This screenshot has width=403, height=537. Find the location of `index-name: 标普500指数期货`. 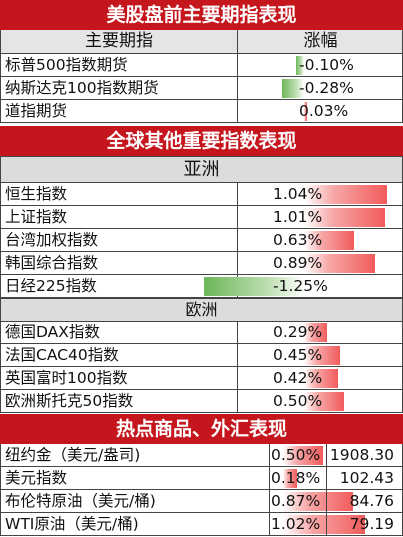

index-name: 标普500指数期货 is located at coordinates (66, 65).